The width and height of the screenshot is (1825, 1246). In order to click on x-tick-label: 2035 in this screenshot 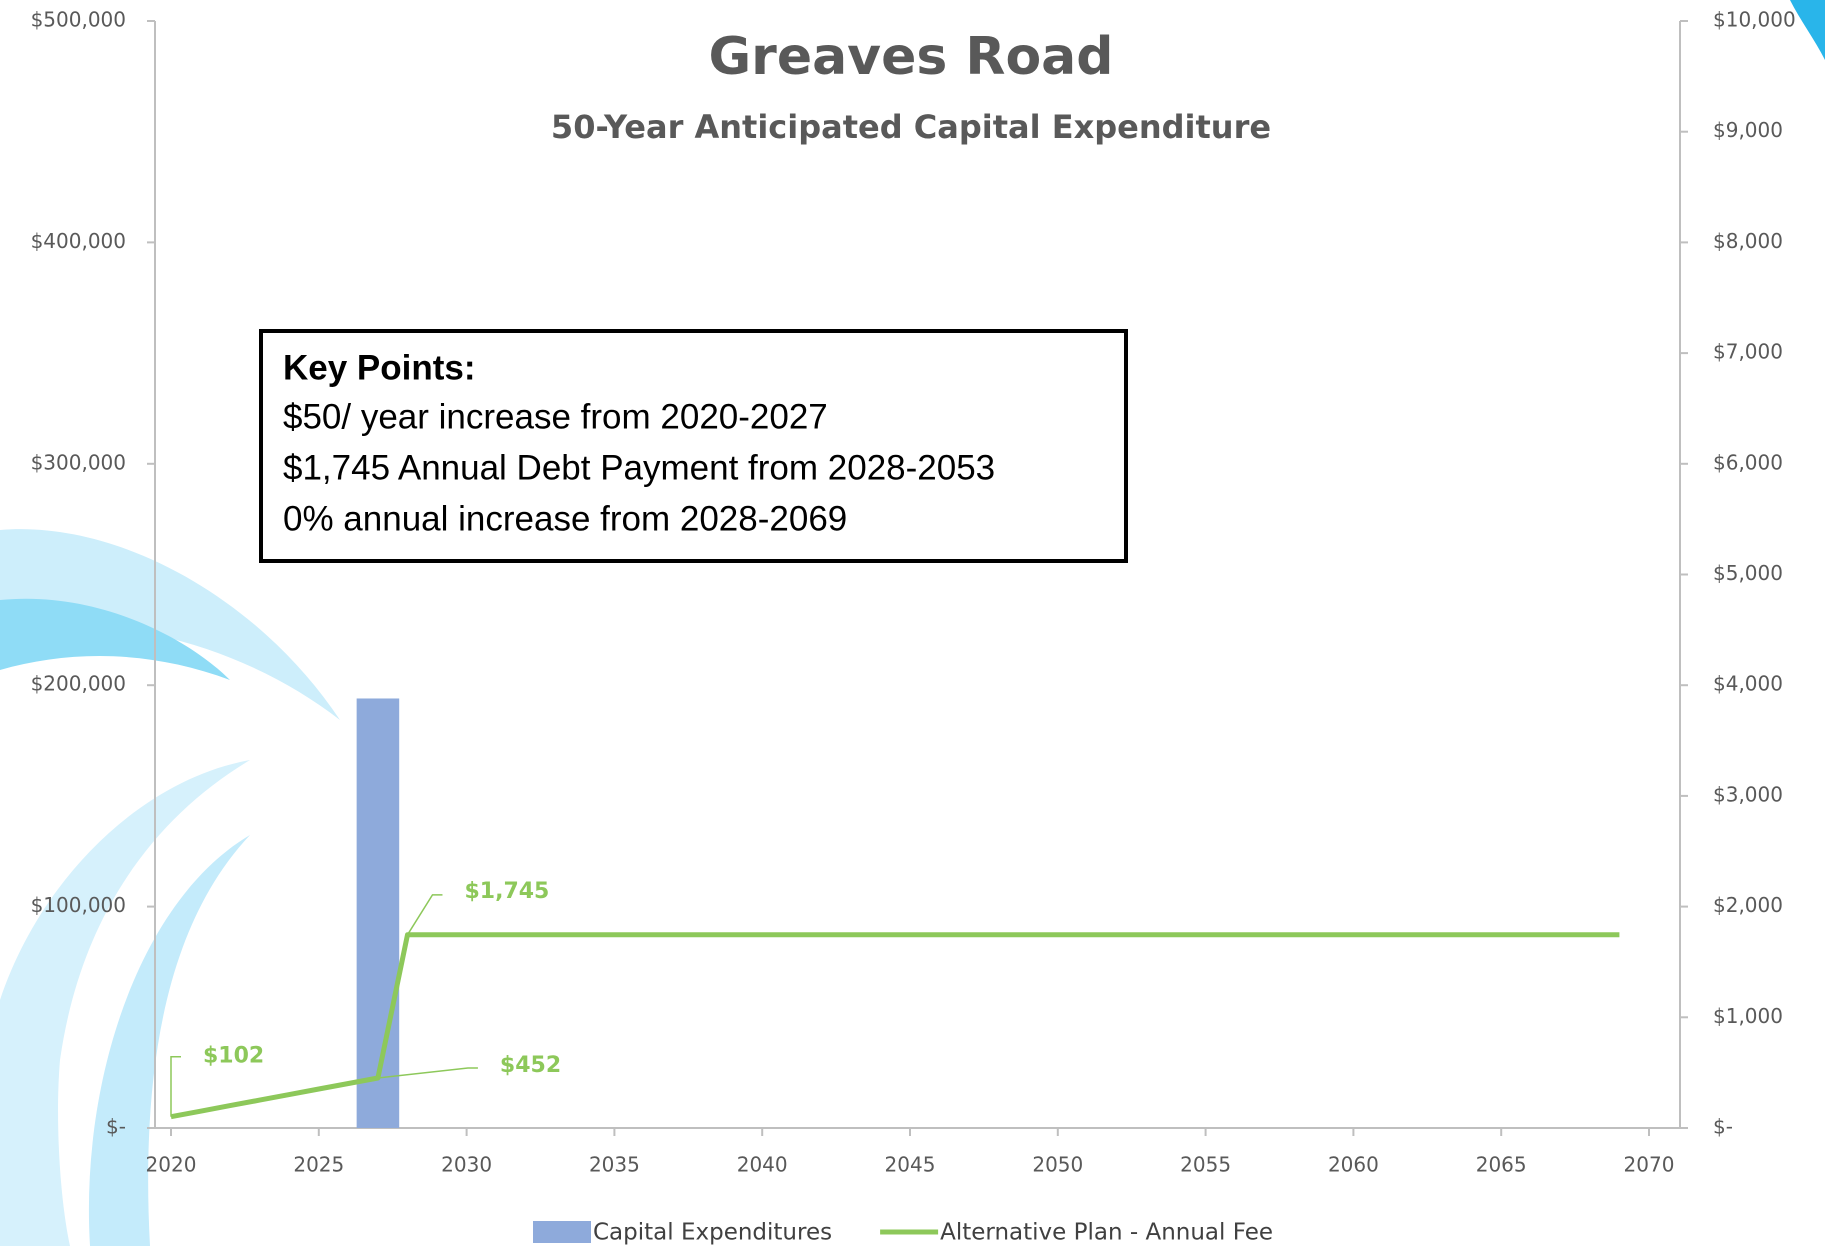, I will do `click(614, 1165)`.